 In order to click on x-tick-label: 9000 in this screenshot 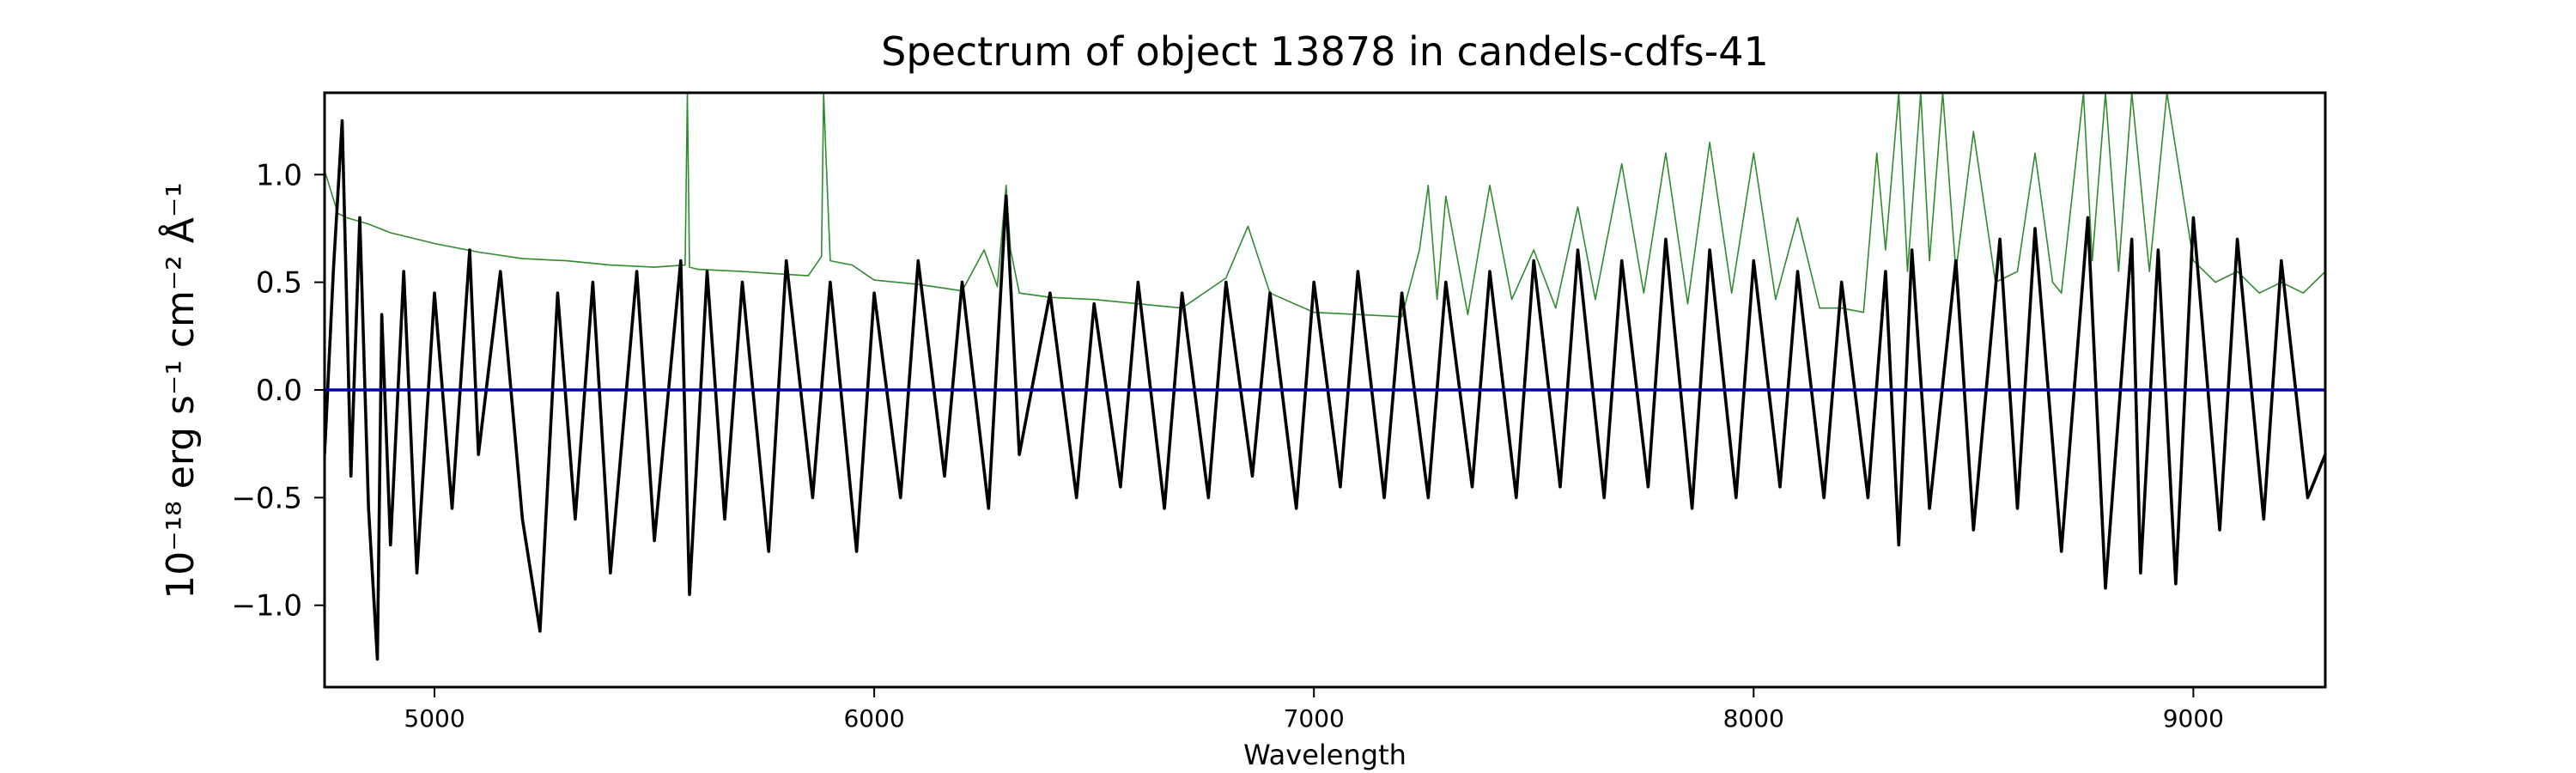, I will do `click(2193, 718)`.